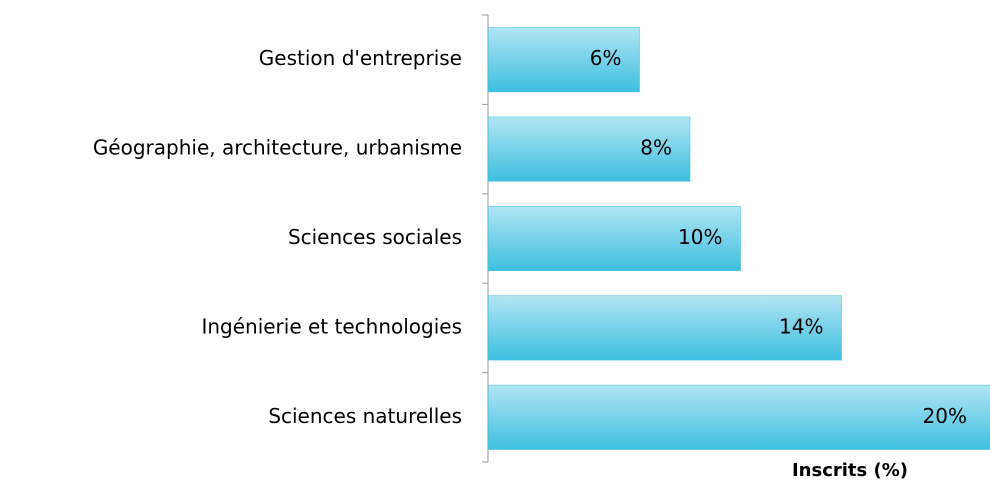 Image resolution: width=990 pixels, height=485 pixels. I want to click on value-label: 6%, so click(606, 58).